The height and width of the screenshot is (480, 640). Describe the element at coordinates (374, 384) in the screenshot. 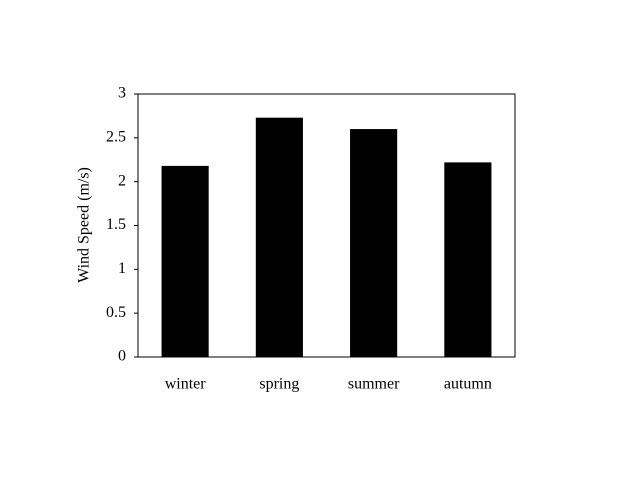

I see `x-tick-label: summer` at that location.